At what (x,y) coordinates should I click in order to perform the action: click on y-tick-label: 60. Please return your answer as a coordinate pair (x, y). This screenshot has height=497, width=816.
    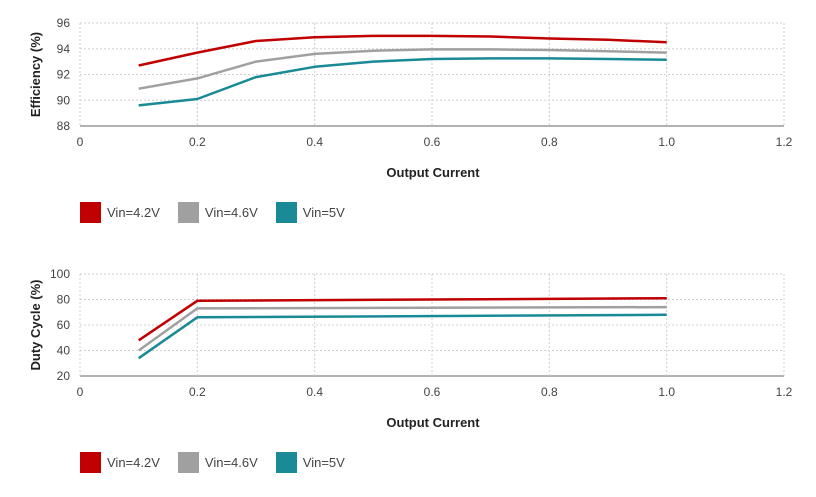
    Looking at the image, I should click on (64, 325).